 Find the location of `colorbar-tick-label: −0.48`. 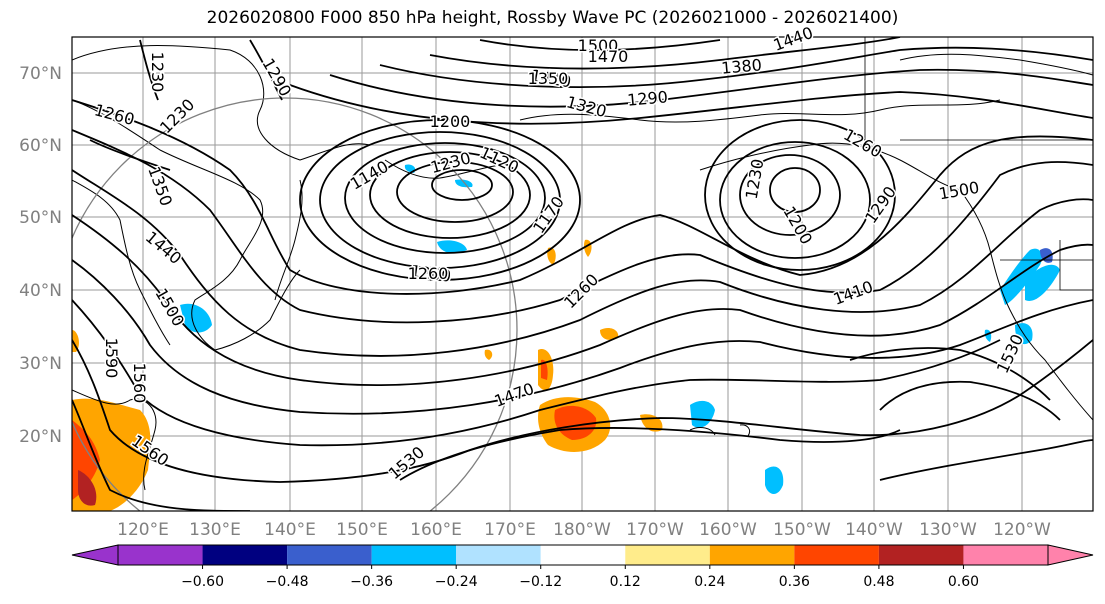

colorbar-tick-label: −0.48 is located at coordinates (287, 582).